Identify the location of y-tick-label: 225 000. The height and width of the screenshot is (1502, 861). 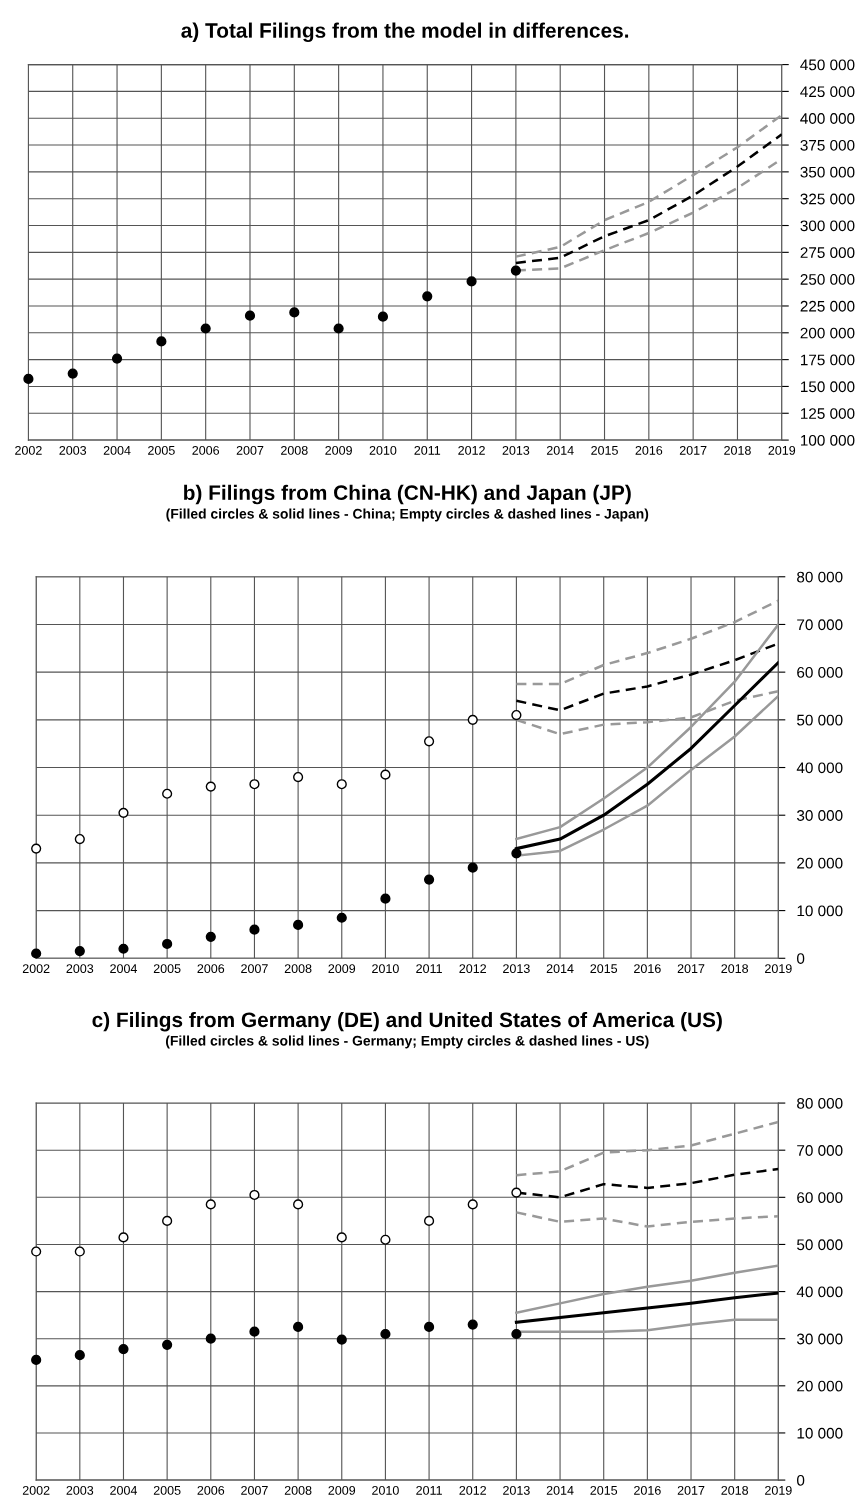
(827, 306).